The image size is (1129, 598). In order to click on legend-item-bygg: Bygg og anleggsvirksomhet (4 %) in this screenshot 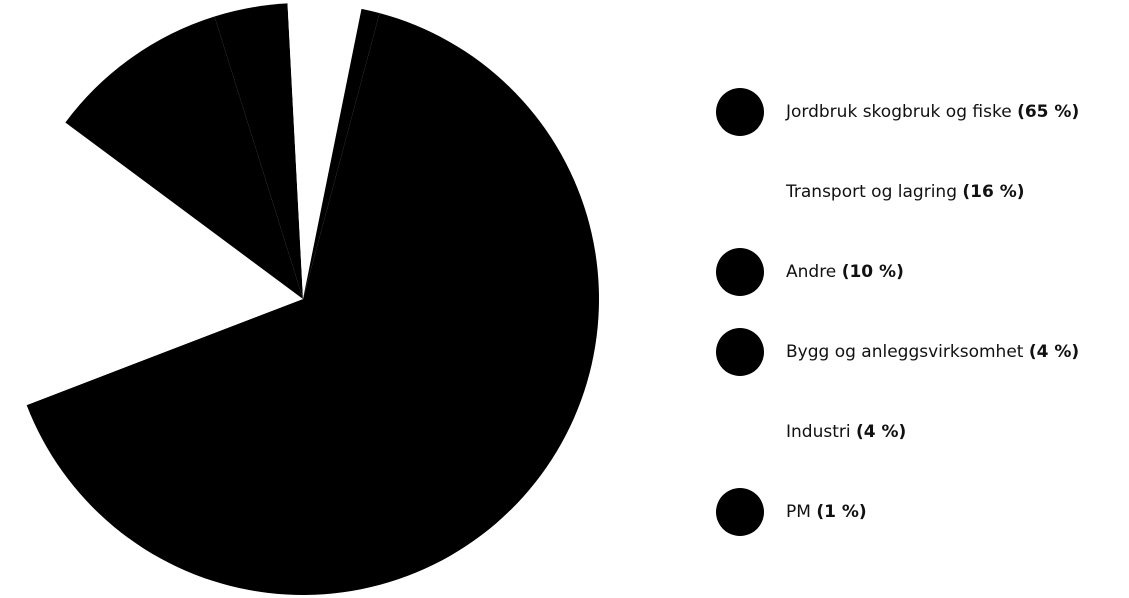, I will do `click(897, 352)`.